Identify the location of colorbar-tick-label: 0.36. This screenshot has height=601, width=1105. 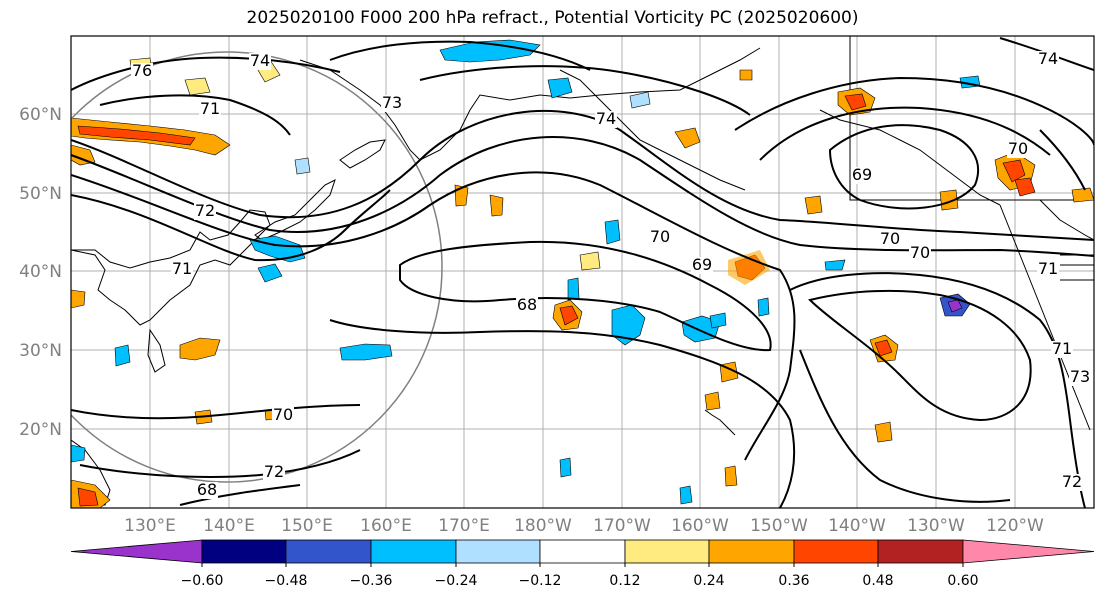
(793, 581).